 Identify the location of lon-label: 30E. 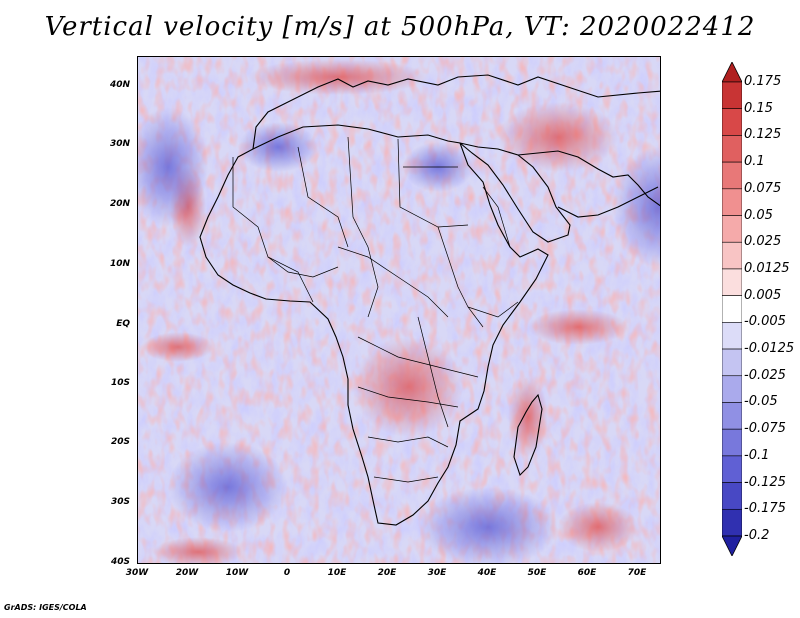
(437, 573).